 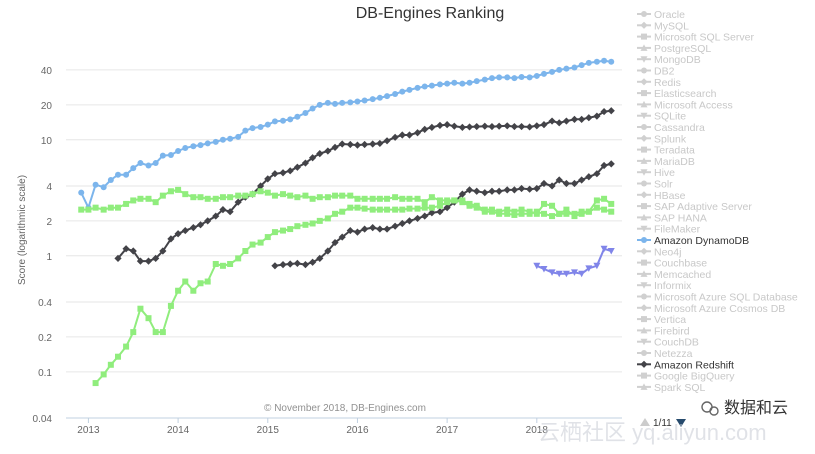 I want to click on legend-item-amazon-redshift: Amazon Redshift, so click(x=685, y=365).